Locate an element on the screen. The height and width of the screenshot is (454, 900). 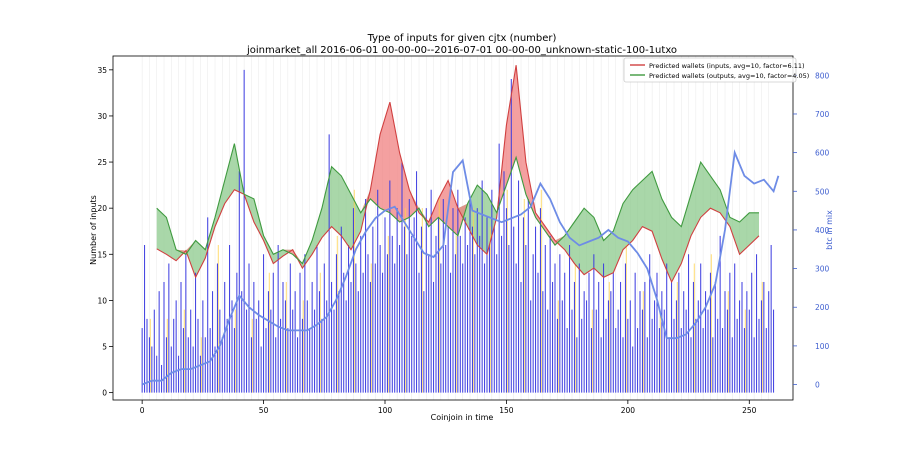
y-tick-label: 30 is located at coordinates (102, 116).